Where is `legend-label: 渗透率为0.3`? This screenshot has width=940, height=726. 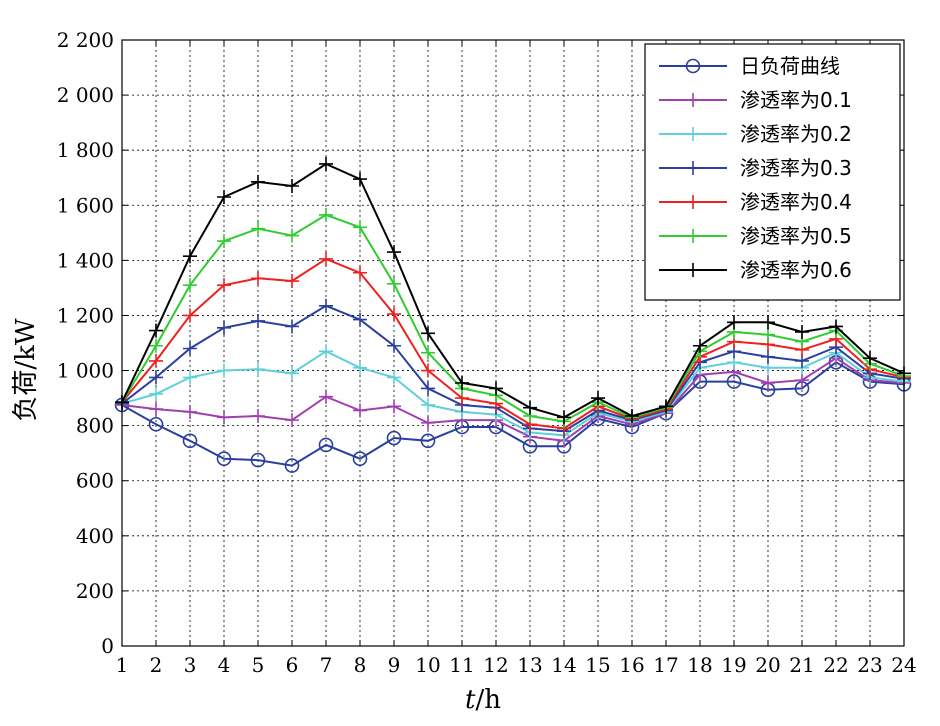 legend-label: 渗透率为0.3 is located at coordinates (796, 168).